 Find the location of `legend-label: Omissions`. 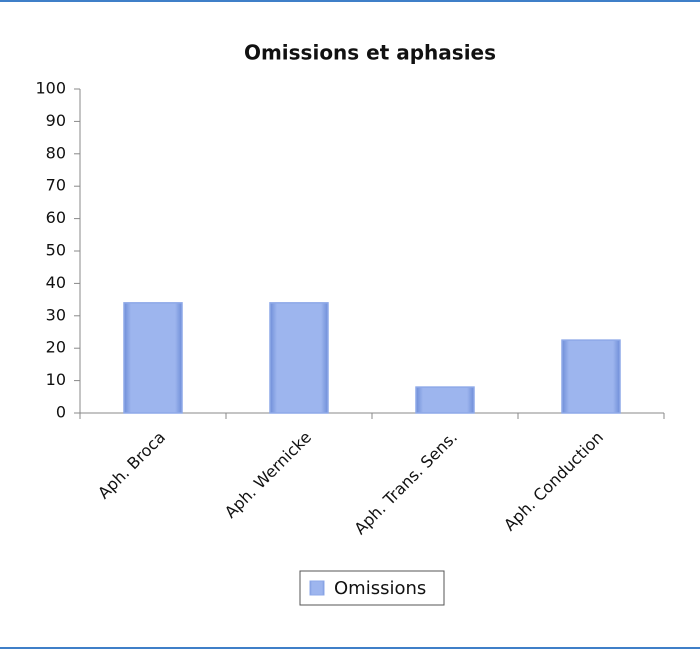

legend-label: Omissions is located at coordinates (380, 588).